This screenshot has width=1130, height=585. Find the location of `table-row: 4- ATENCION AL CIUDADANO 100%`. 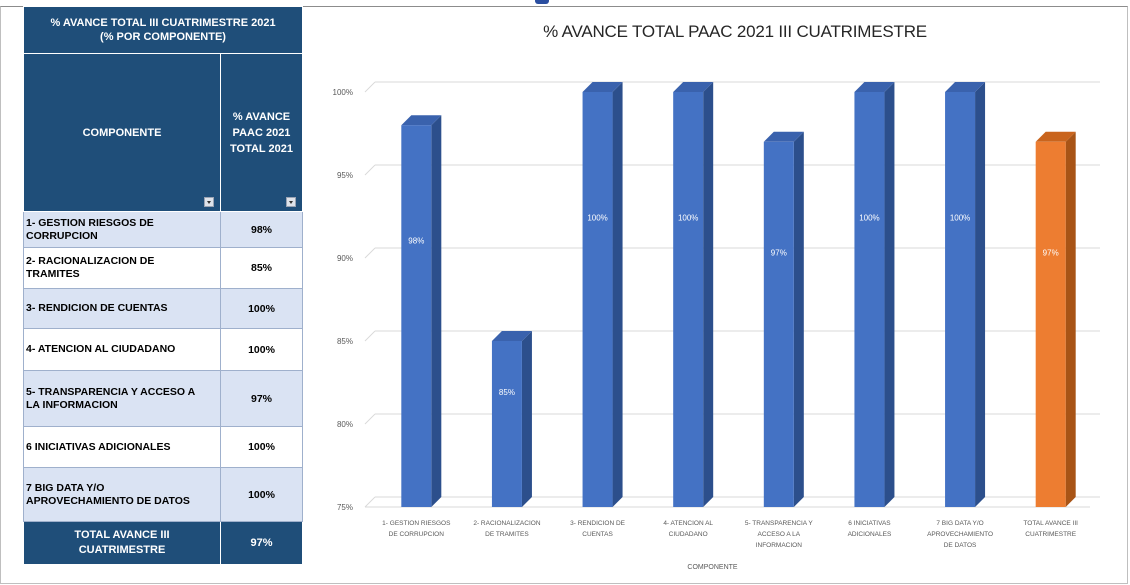

table-row: 4- ATENCION AL CIUDADANO 100% is located at coordinates (163, 349).